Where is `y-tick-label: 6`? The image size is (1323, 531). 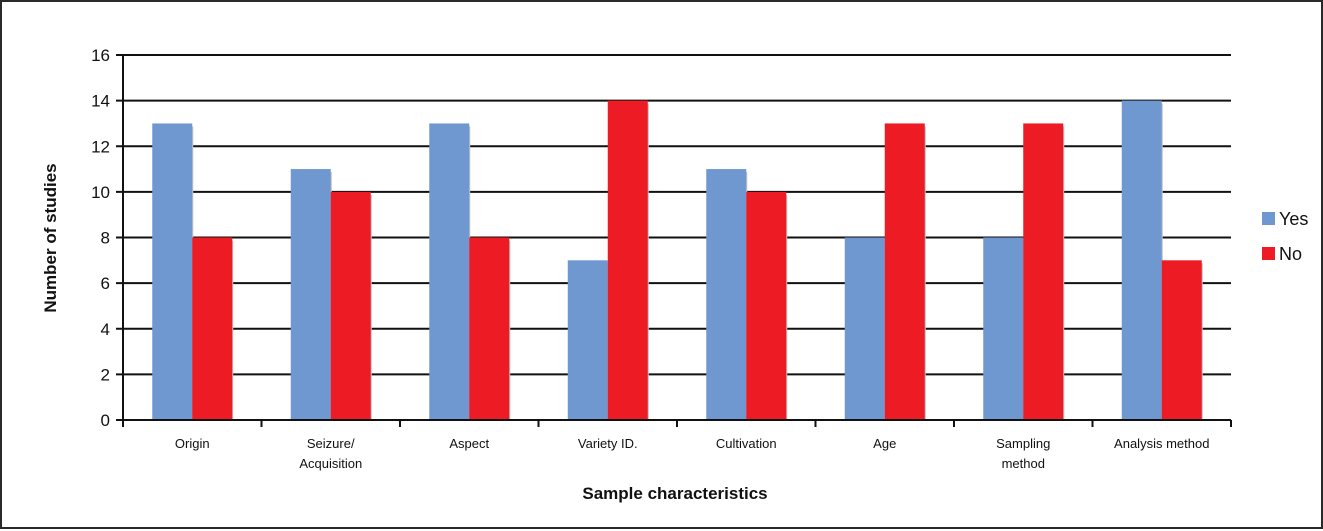 y-tick-label: 6 is located at coordinates (105, 283).